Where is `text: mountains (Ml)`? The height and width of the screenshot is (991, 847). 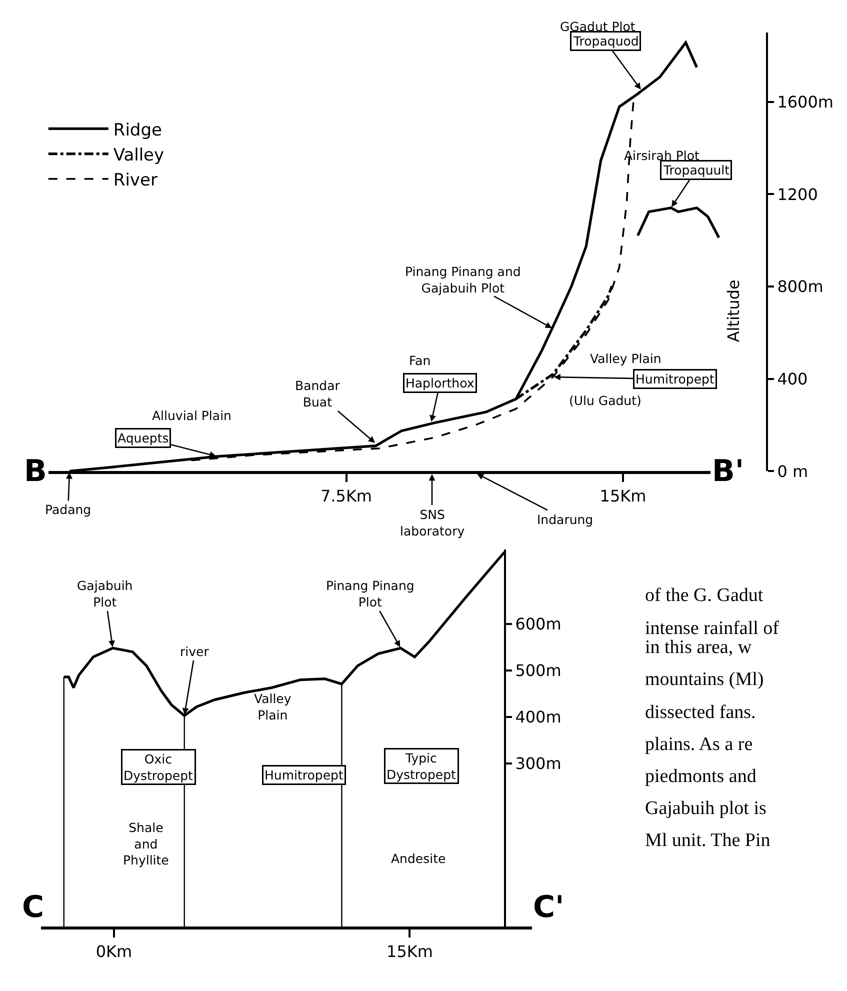
text: mountains (Ml) is located at coordinates (704, 679).